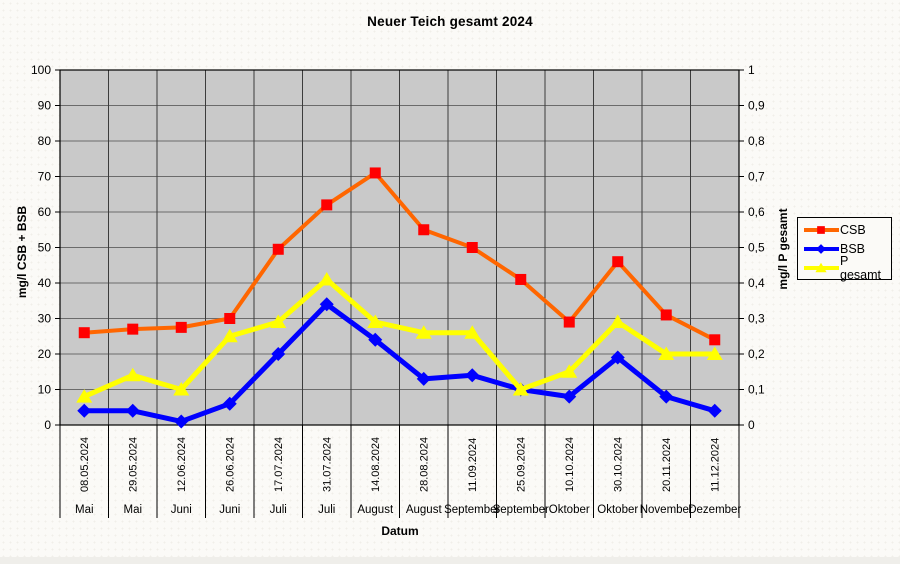 This screenshot has height=564, width=900. I want to click on right-axis-tick-label: 0, so click(751, 425).